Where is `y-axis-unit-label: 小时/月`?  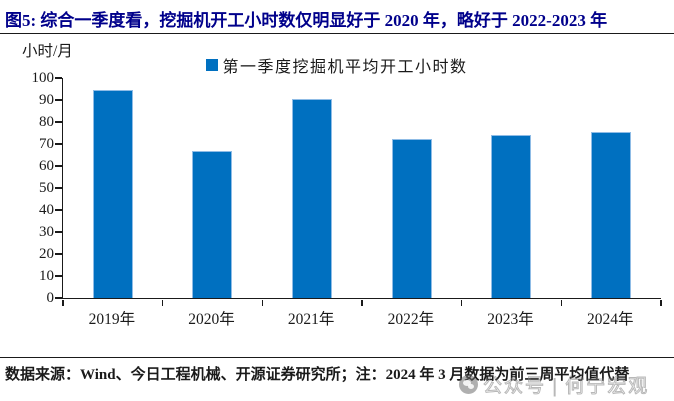
y-axis-unit-label: 小时/月 is located at coordinates (47, 51).